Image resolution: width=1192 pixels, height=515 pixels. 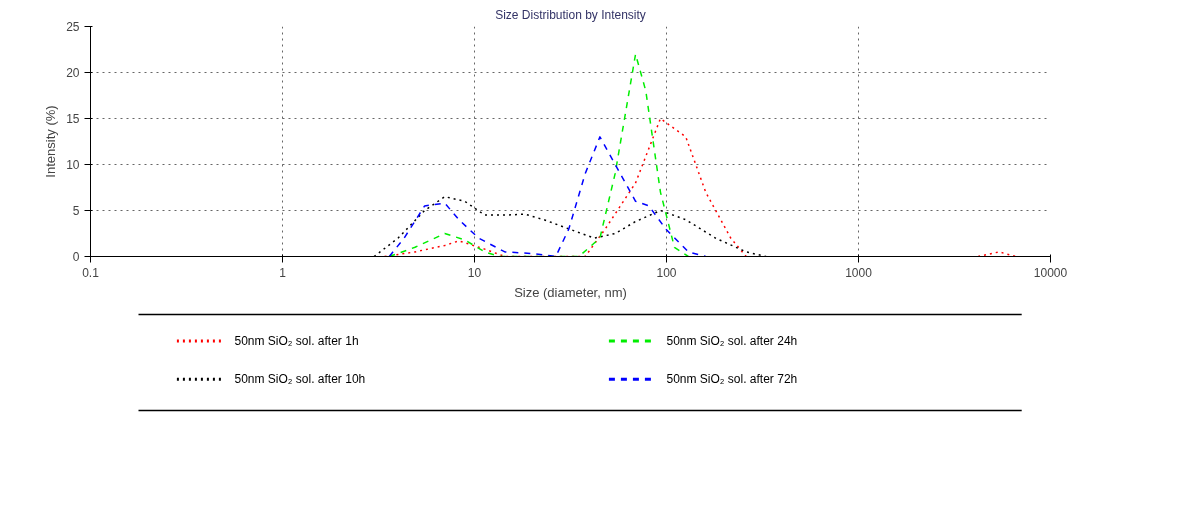 What do you see at coordinates (474, 272) in the screenshot?
I see `x-tick-label: 10` at bounding box center [474, 272].